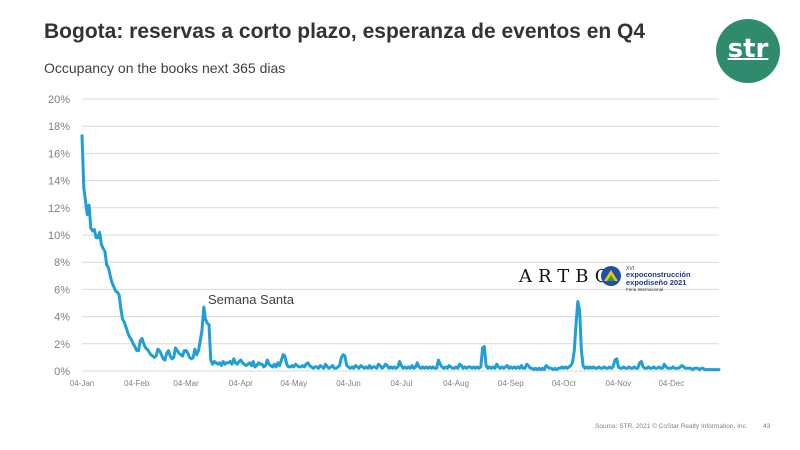 The width and height of the screenshot is (800, 450). I want to click on annotation-semana-santa: Semana Santa, so click(251, 299).